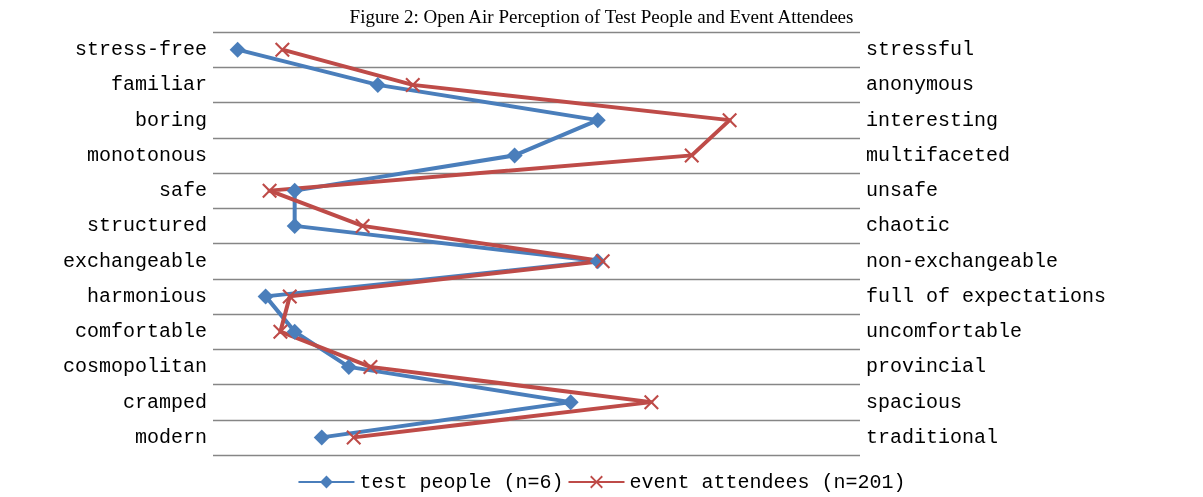  Describe the element at coordinates (914, 402) in the screenshot. I see `y2-tick-label: spacious` at that location.